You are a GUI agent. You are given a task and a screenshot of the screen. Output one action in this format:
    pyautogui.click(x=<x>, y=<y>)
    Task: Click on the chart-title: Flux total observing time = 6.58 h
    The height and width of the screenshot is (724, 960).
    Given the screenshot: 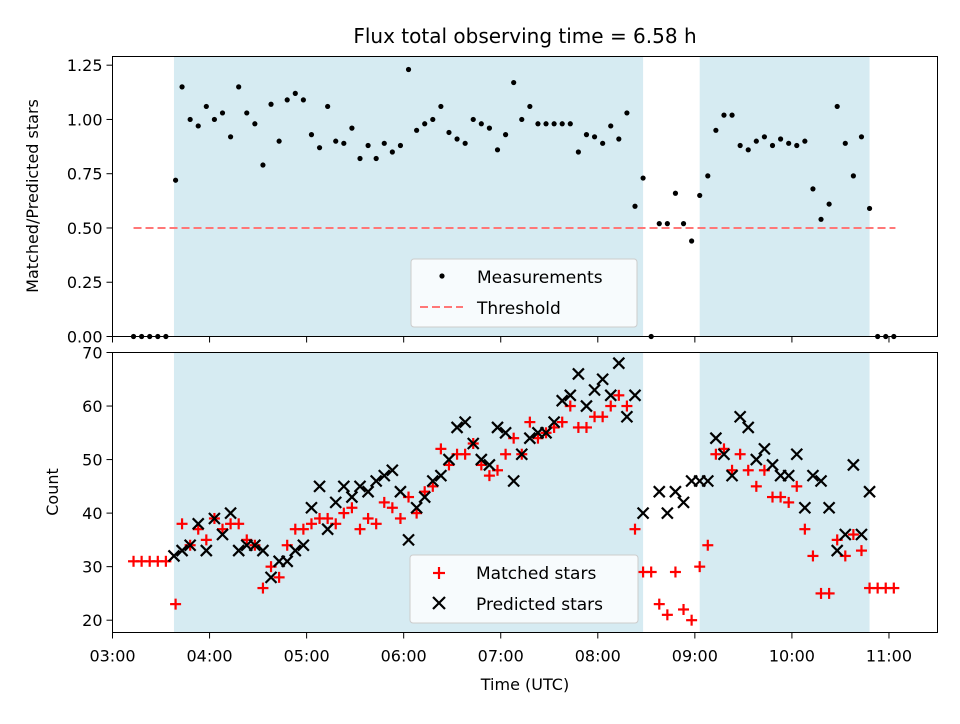 What is the action you would take?
    pyautogui.click(x=524, y=36)
    